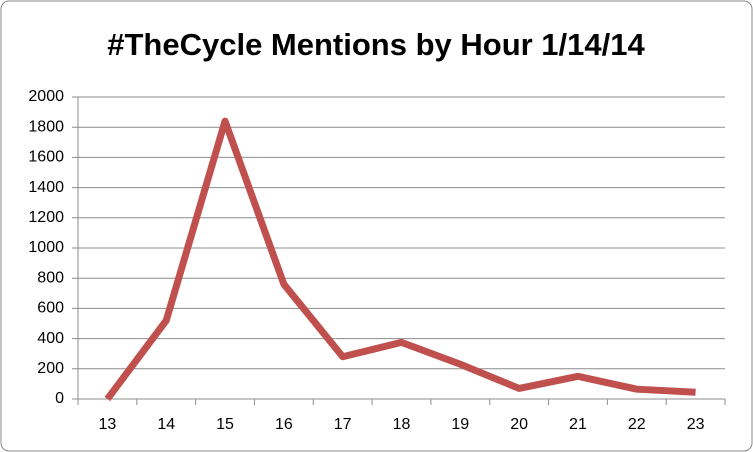  I want to click on y-tick-label: 400, so click(50, 338).